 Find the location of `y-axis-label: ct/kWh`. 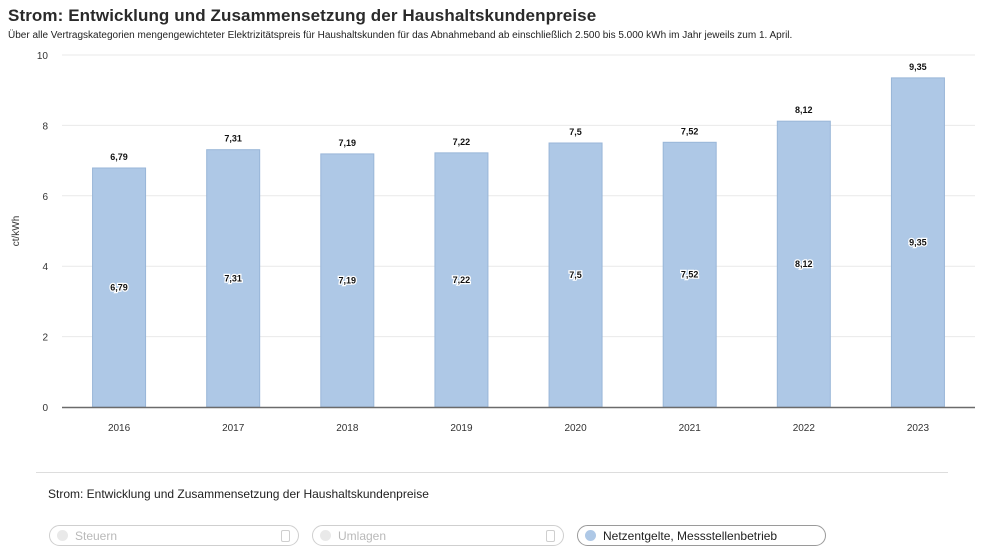

y-axis-label: ct/kWh is located at coordinates (16, 231).